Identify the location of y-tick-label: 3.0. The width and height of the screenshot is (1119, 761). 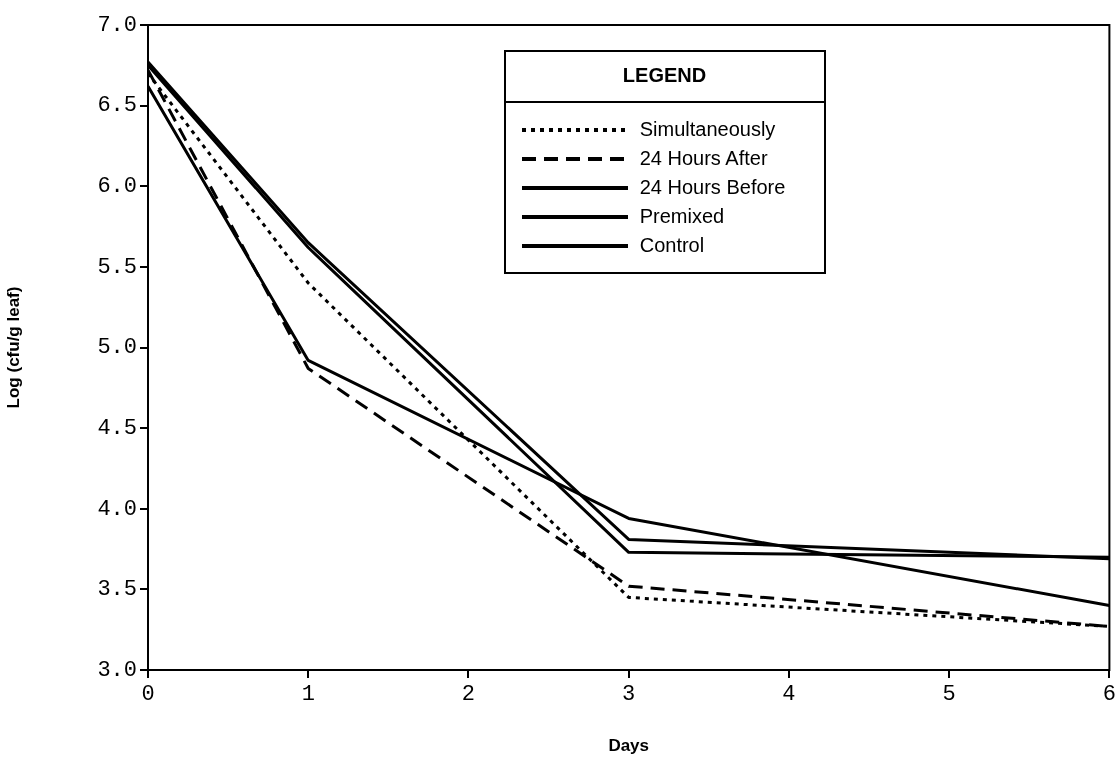
(117, 670).